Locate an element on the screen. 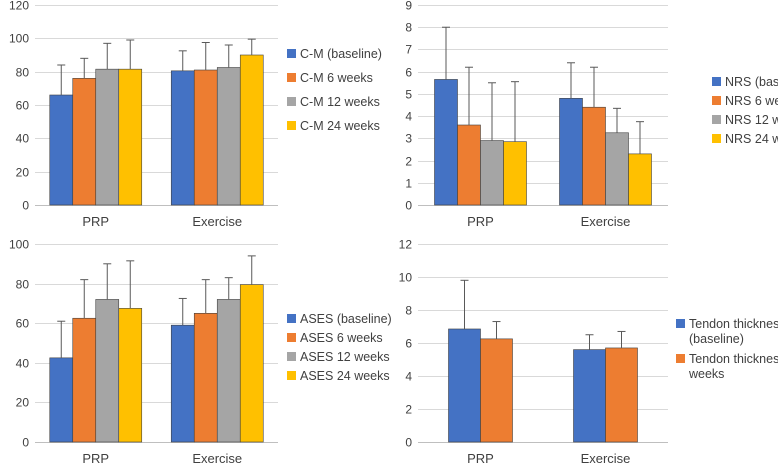 The image size is (778, 463). legend-label: NRS 12 weeks is located at coordinates (751, 120).